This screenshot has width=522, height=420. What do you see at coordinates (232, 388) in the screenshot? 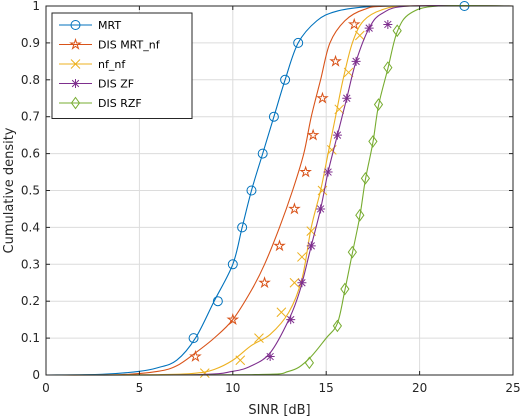
I see `x-tick-label: 10` at bounding box center [232, 388].